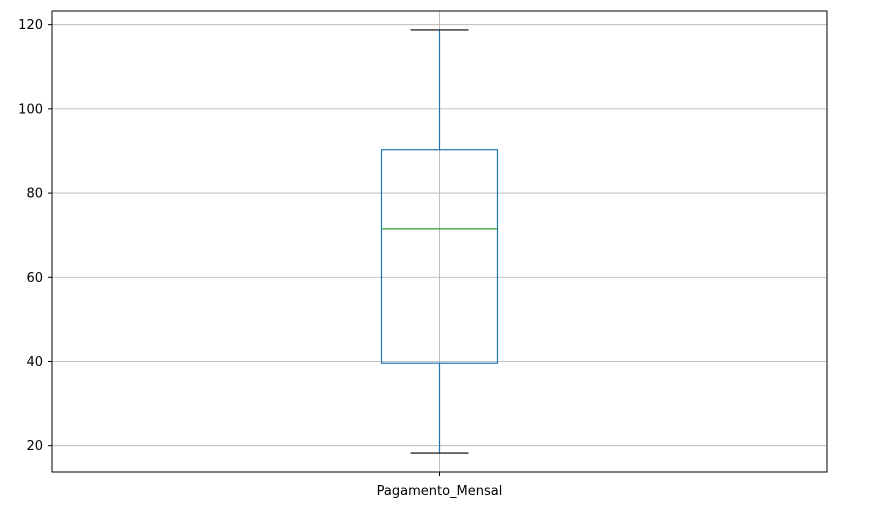  What do you see at coordinates (30, 109) in the screenshot?
I see `y-tick-label: 100` at bounding box center [30, 109].